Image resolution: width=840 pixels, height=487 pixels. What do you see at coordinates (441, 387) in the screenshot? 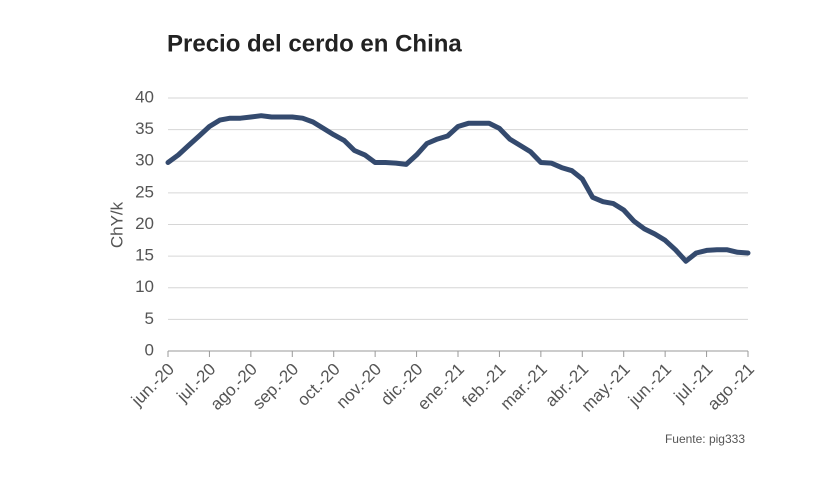
I see `x-tick-label: ene.-21` at bounding box center [441, 387].